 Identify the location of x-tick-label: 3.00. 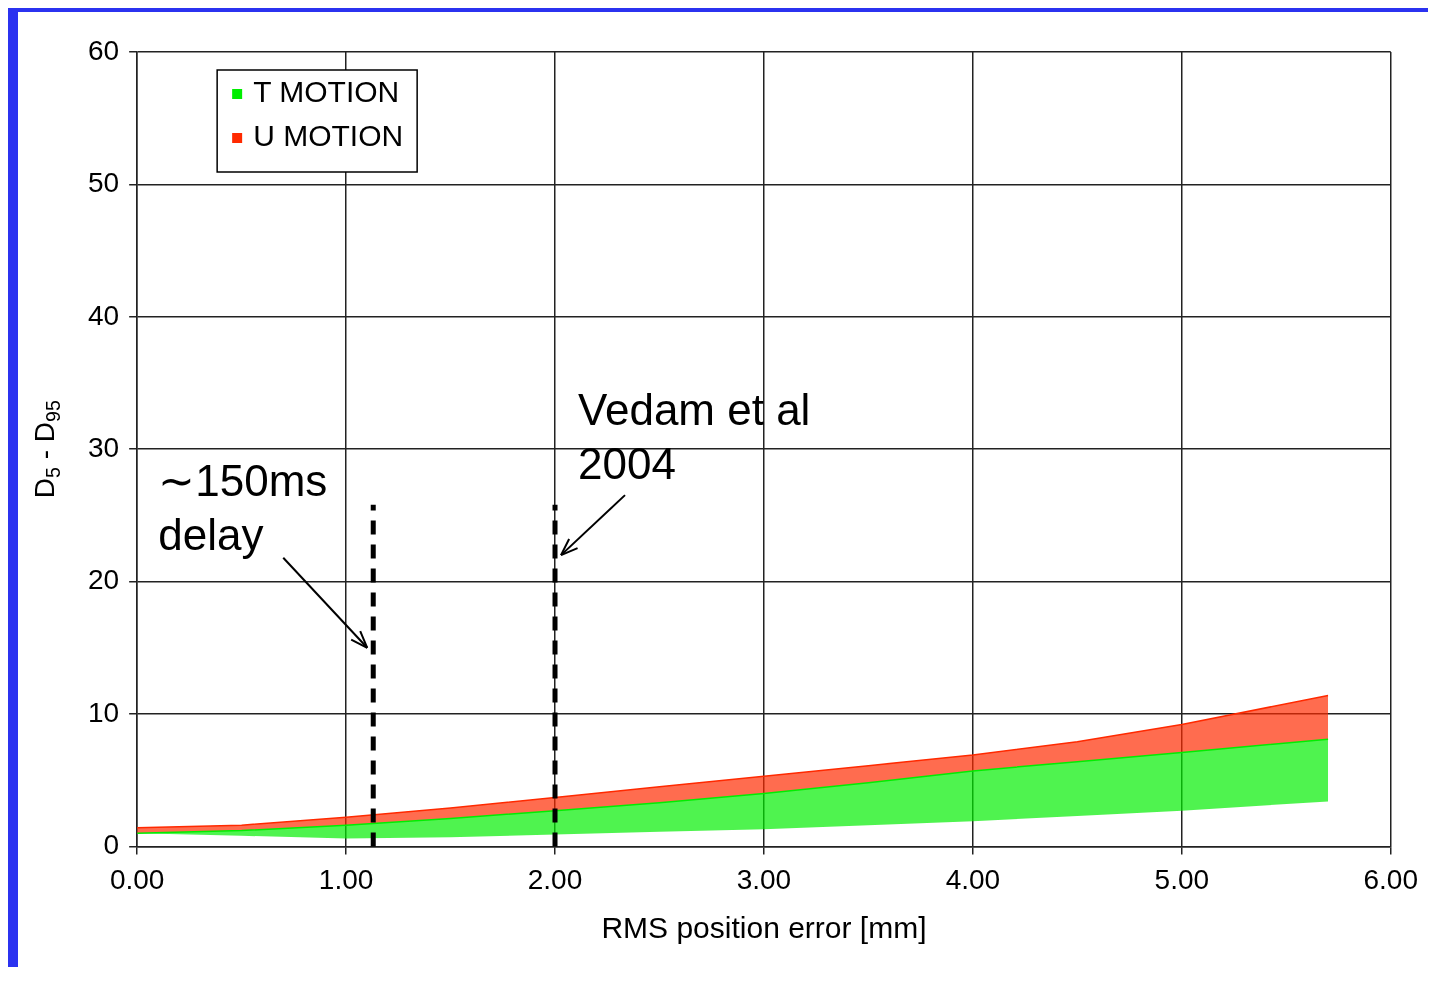
(764, 879).